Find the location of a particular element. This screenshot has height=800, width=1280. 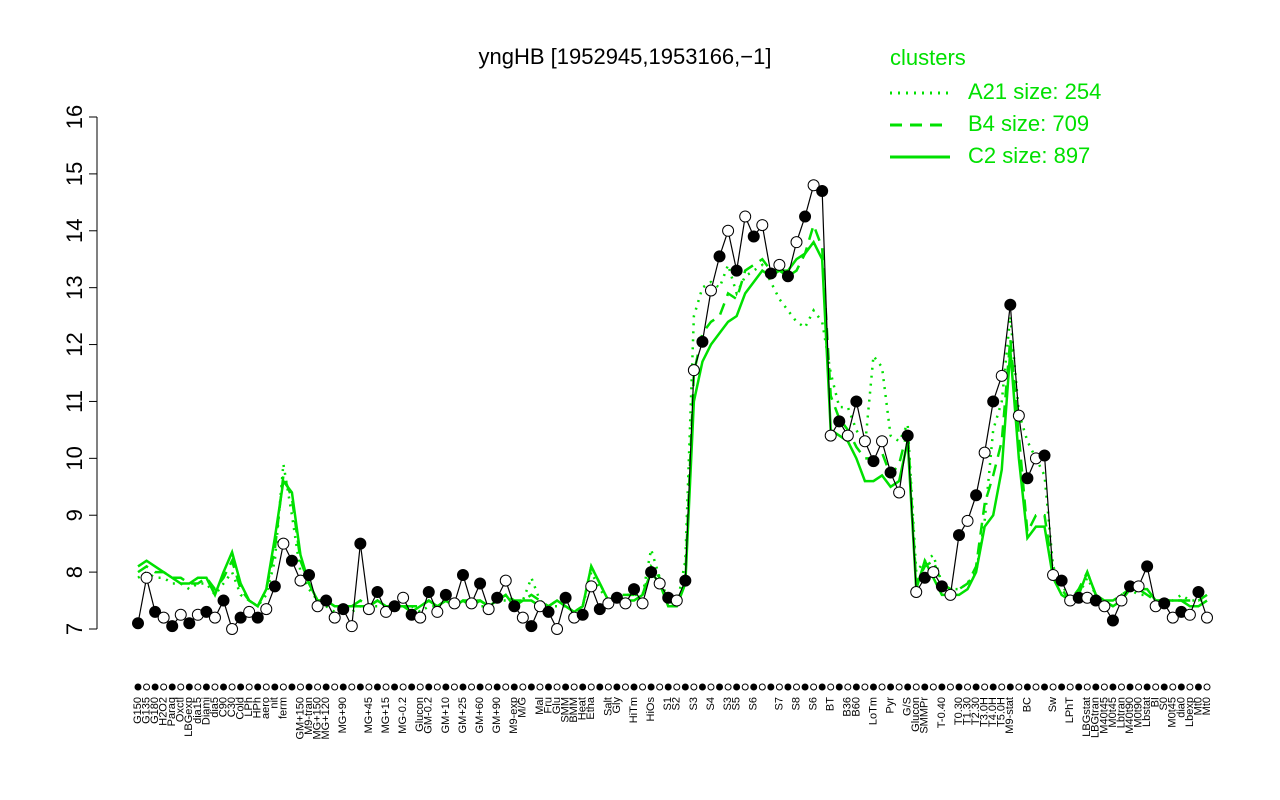

x-tick-label: M/G is located at coordinates (523, 707).